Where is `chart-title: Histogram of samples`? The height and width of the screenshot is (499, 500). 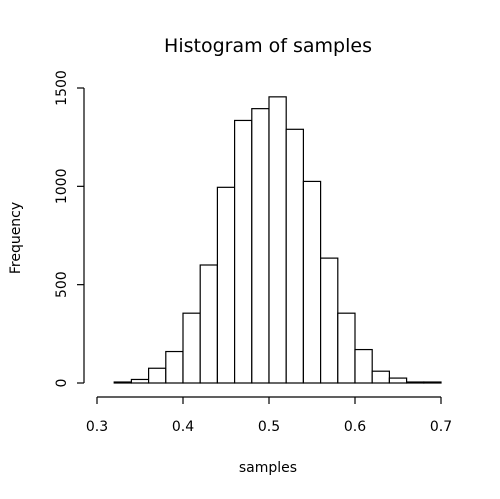
chart-title: Histogram of samples is located at coordinates (268, 46).